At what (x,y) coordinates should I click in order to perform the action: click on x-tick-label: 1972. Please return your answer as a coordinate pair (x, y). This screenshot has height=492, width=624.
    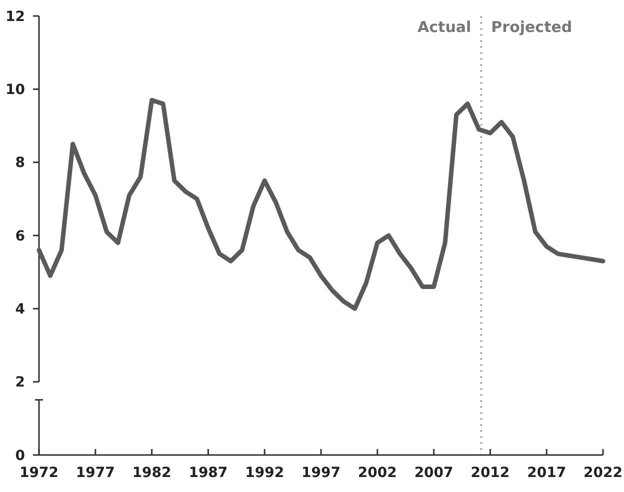
    Looking at the image, I should click on (39, 473).